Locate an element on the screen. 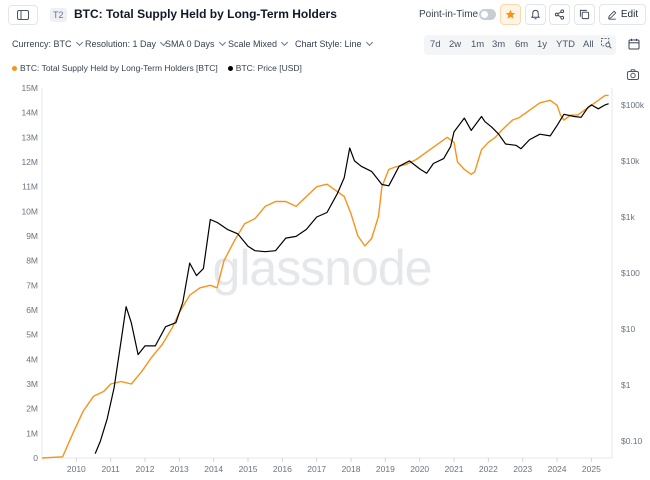  share-icon is located at coordinates (559, 14).